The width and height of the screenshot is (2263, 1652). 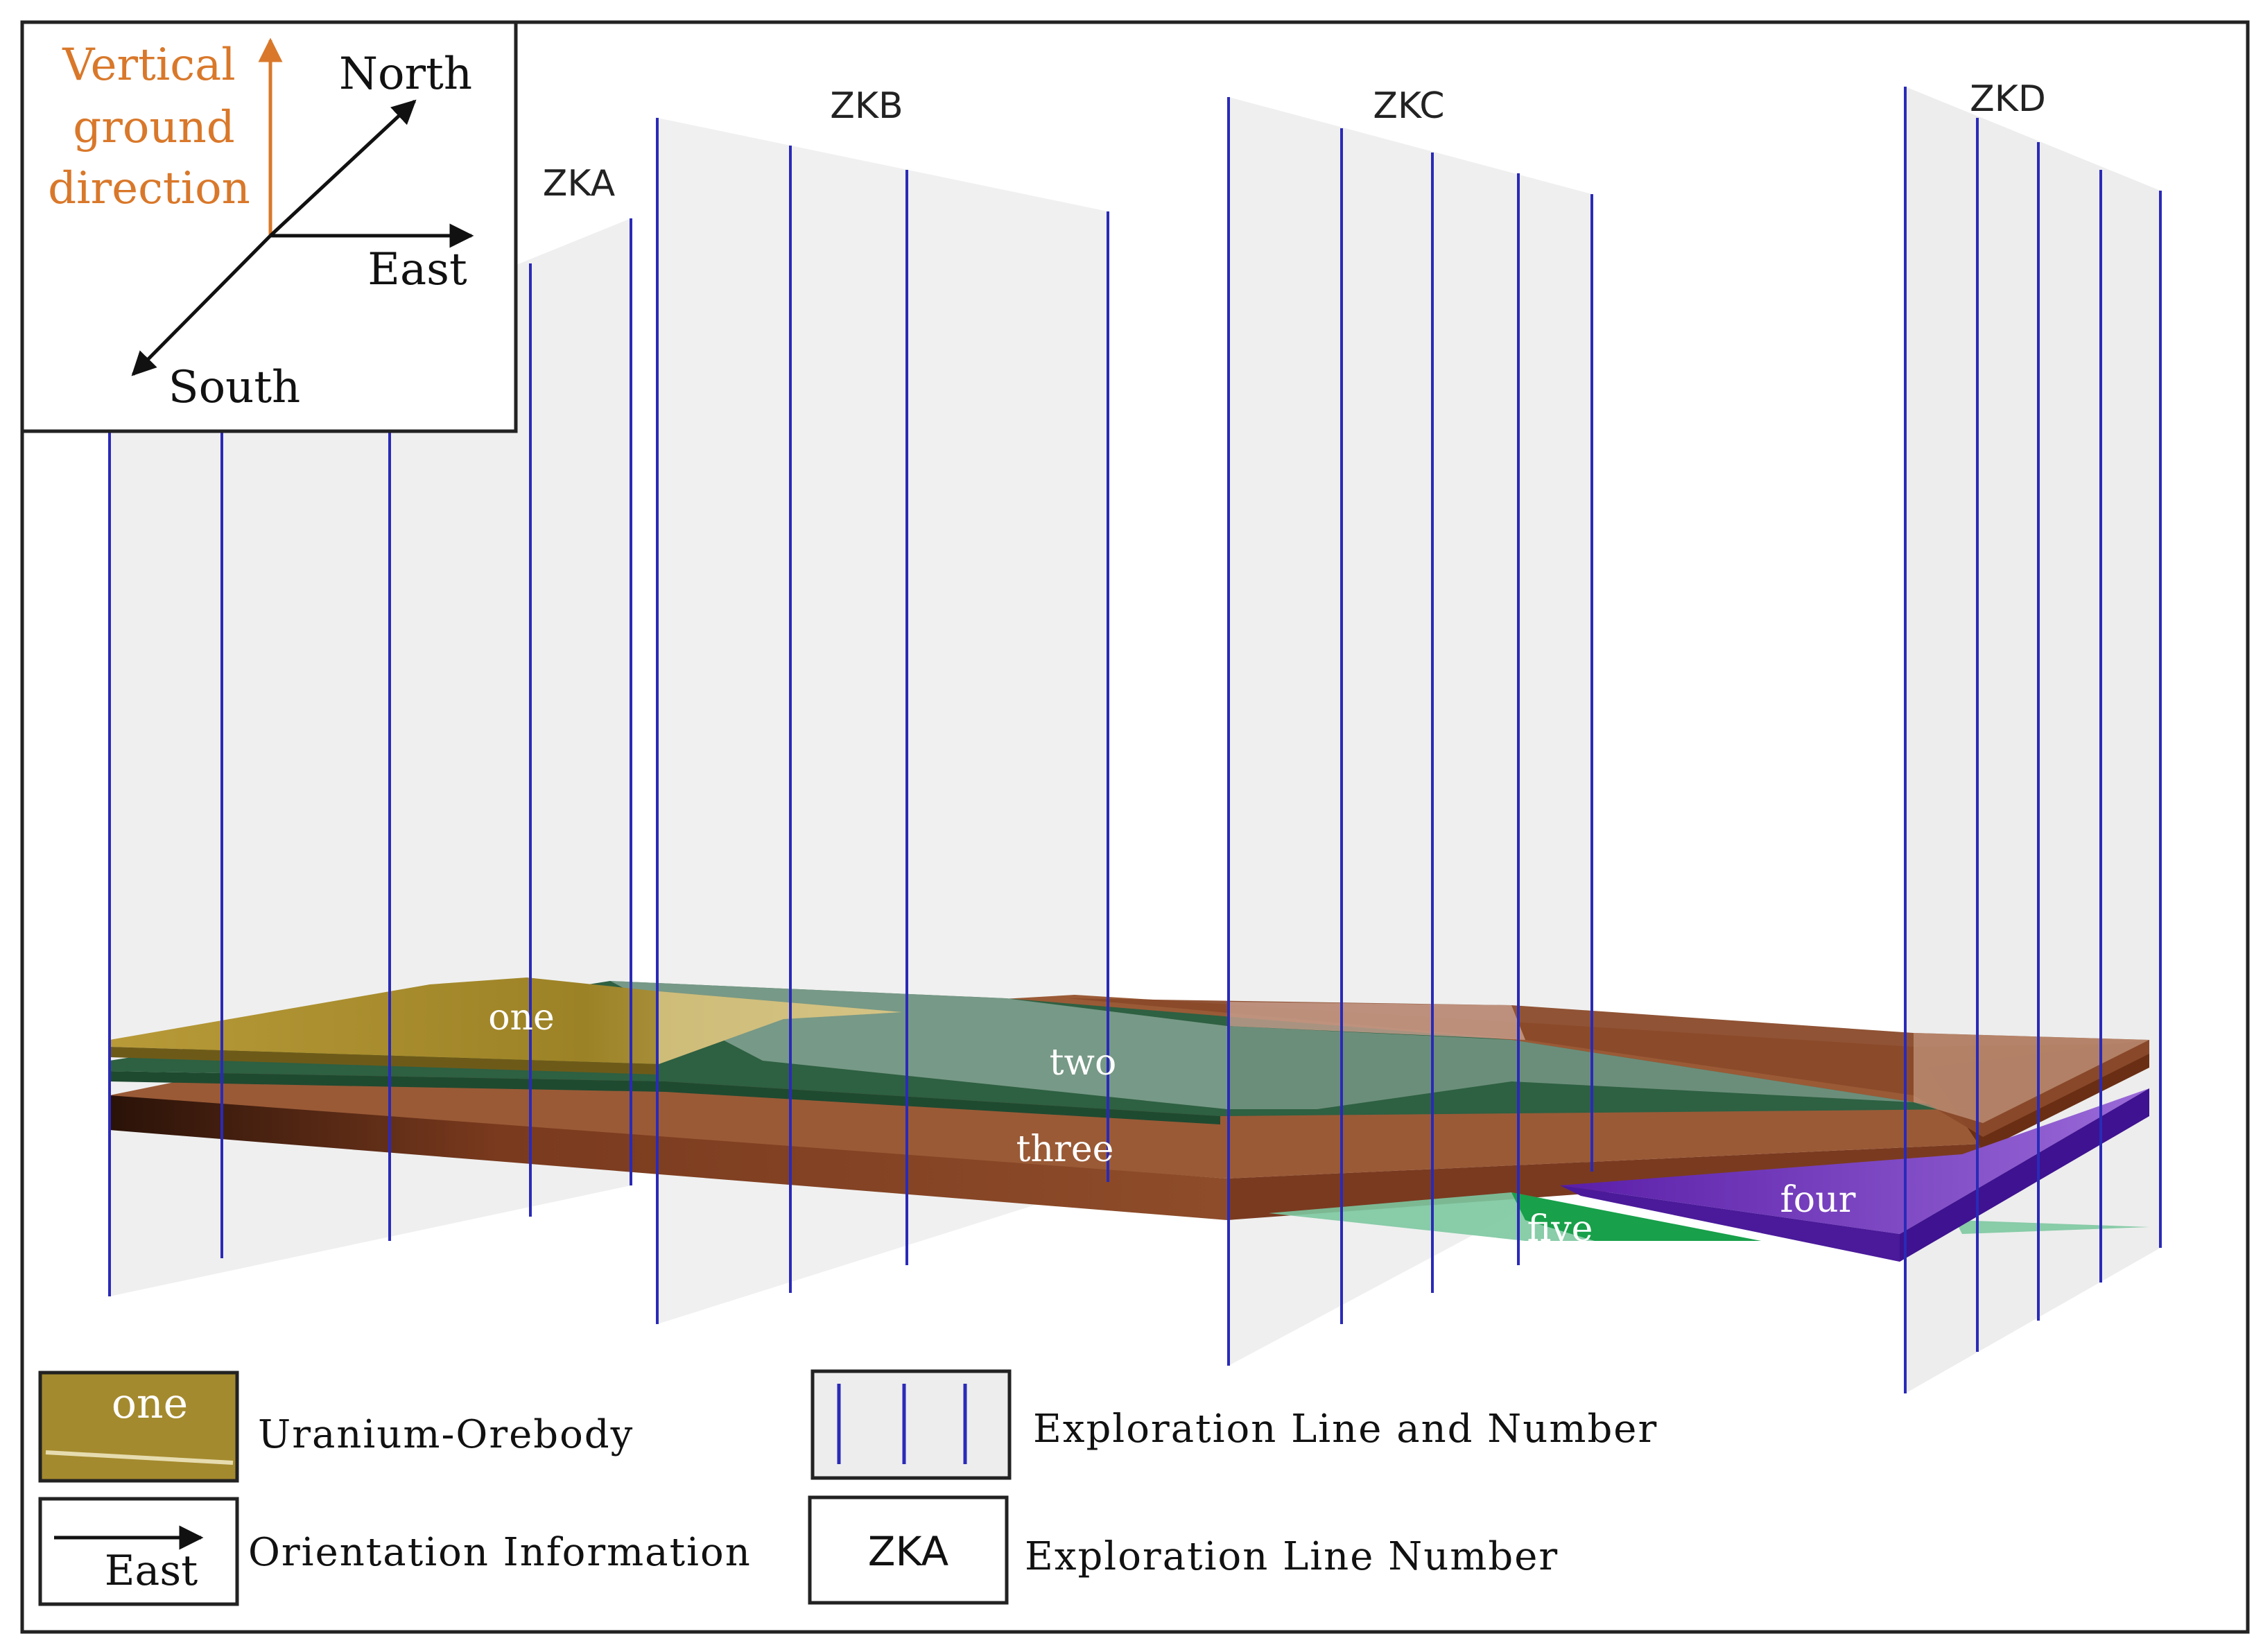 What do you see at coordinates (154, 127) in the screenshot?
I see `vertical-label-line-2: ground` at bounding box center [154, 127].